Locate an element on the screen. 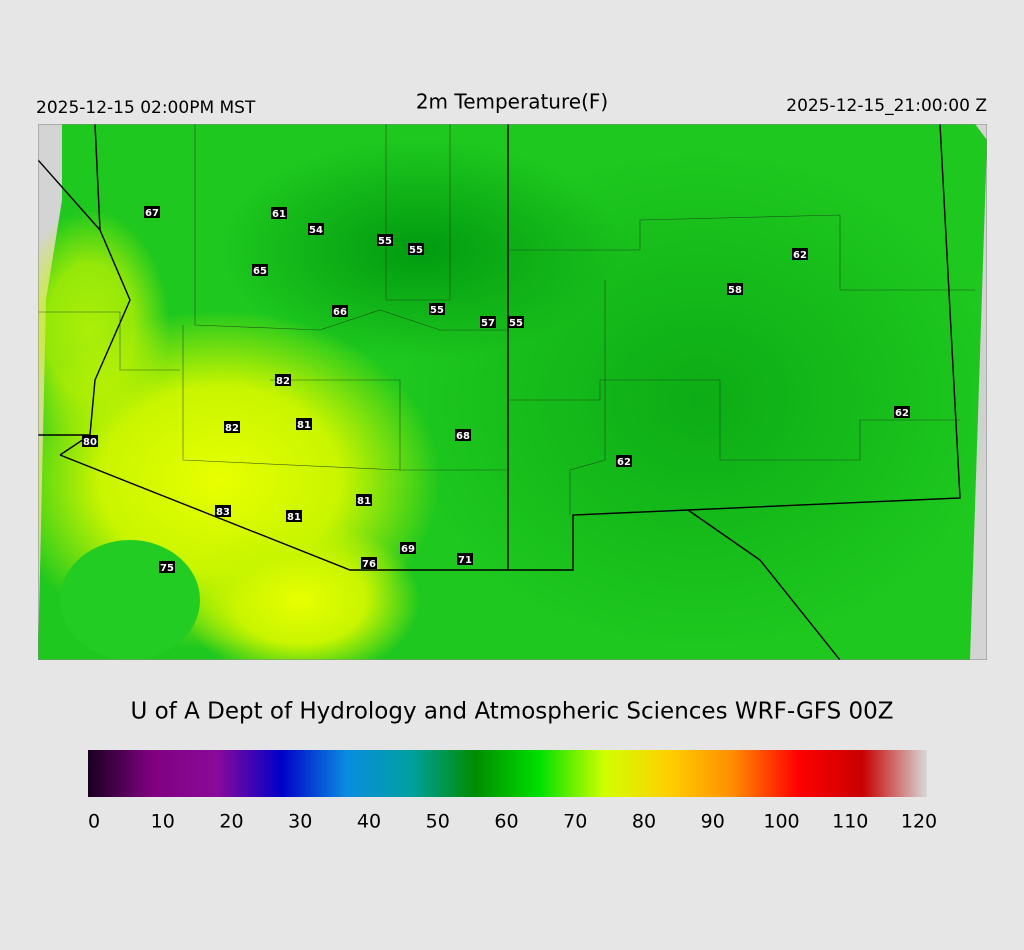 Image resolution: width=1024 pixels, height=950 pixels. colorbar-tick-label: 110 is located at coordinates (850, 822).